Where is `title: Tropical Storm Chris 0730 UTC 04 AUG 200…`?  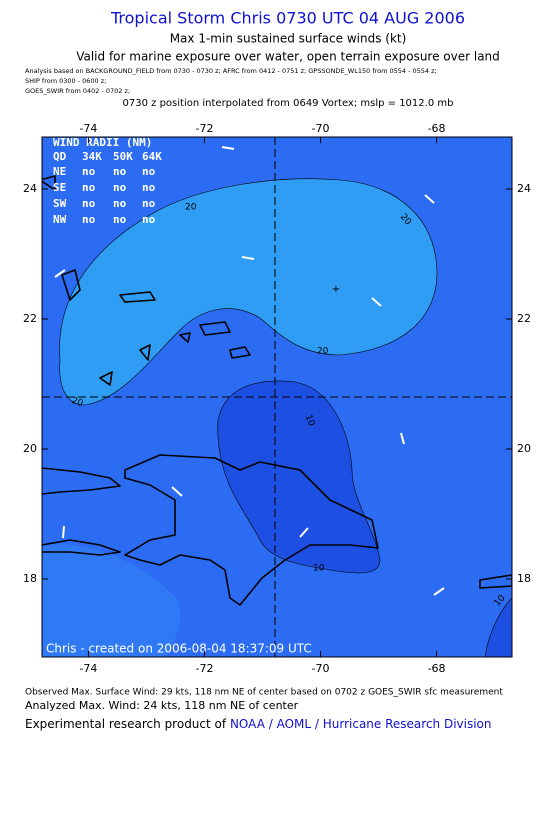 title: Tropical Storm Chris 0730 UTC 04 AUG 200… is located at coordinates (287, 18).